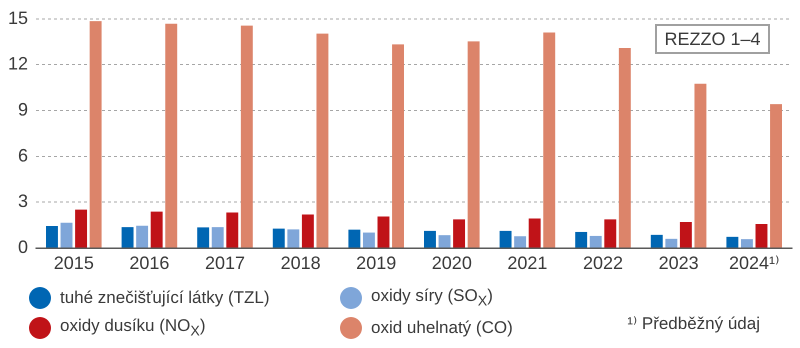  What do you see at coordinates (23, 201) in the screenshot?
I see `y-tick-label: 3` at bounding box center [23, 201].